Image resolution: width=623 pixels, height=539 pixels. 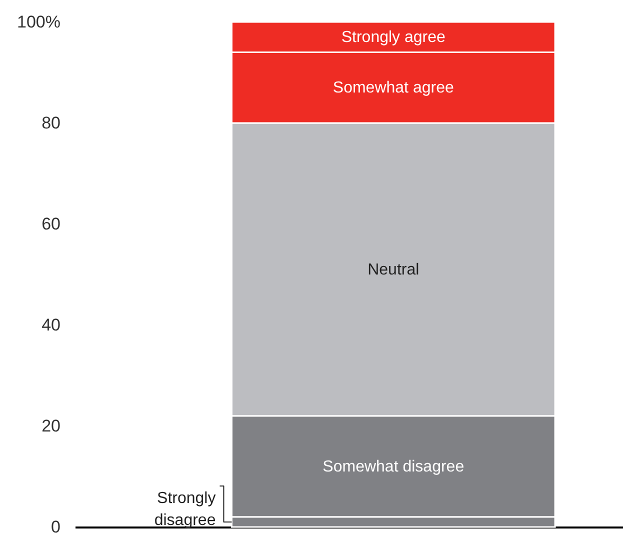 I want to click on series-label: Neutral, so click(x=394, y=269).